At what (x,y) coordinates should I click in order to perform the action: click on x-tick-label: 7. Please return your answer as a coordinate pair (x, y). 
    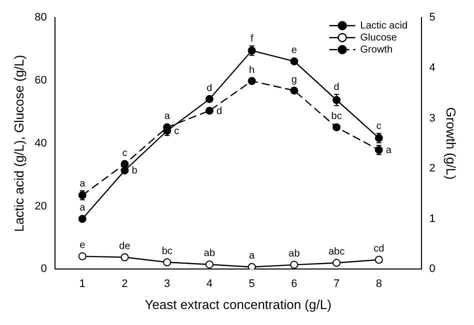
    Looking at the image, I should click on (336, 284).